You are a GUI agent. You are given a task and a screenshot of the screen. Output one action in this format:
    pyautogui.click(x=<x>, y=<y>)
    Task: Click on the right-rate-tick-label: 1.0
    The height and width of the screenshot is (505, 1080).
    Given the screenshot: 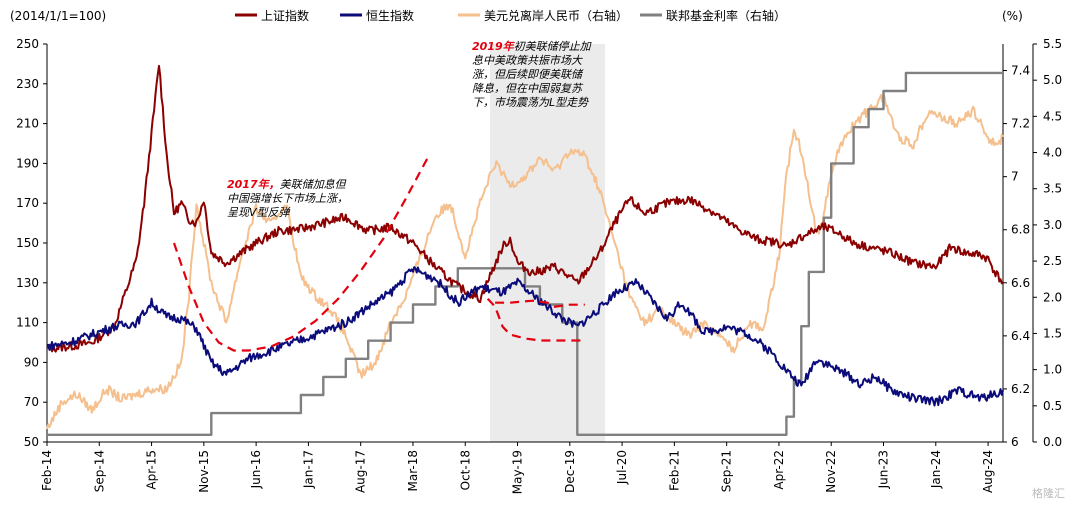 What is the action you would take?
    pyautogui.click(x=1052, y=370)
    